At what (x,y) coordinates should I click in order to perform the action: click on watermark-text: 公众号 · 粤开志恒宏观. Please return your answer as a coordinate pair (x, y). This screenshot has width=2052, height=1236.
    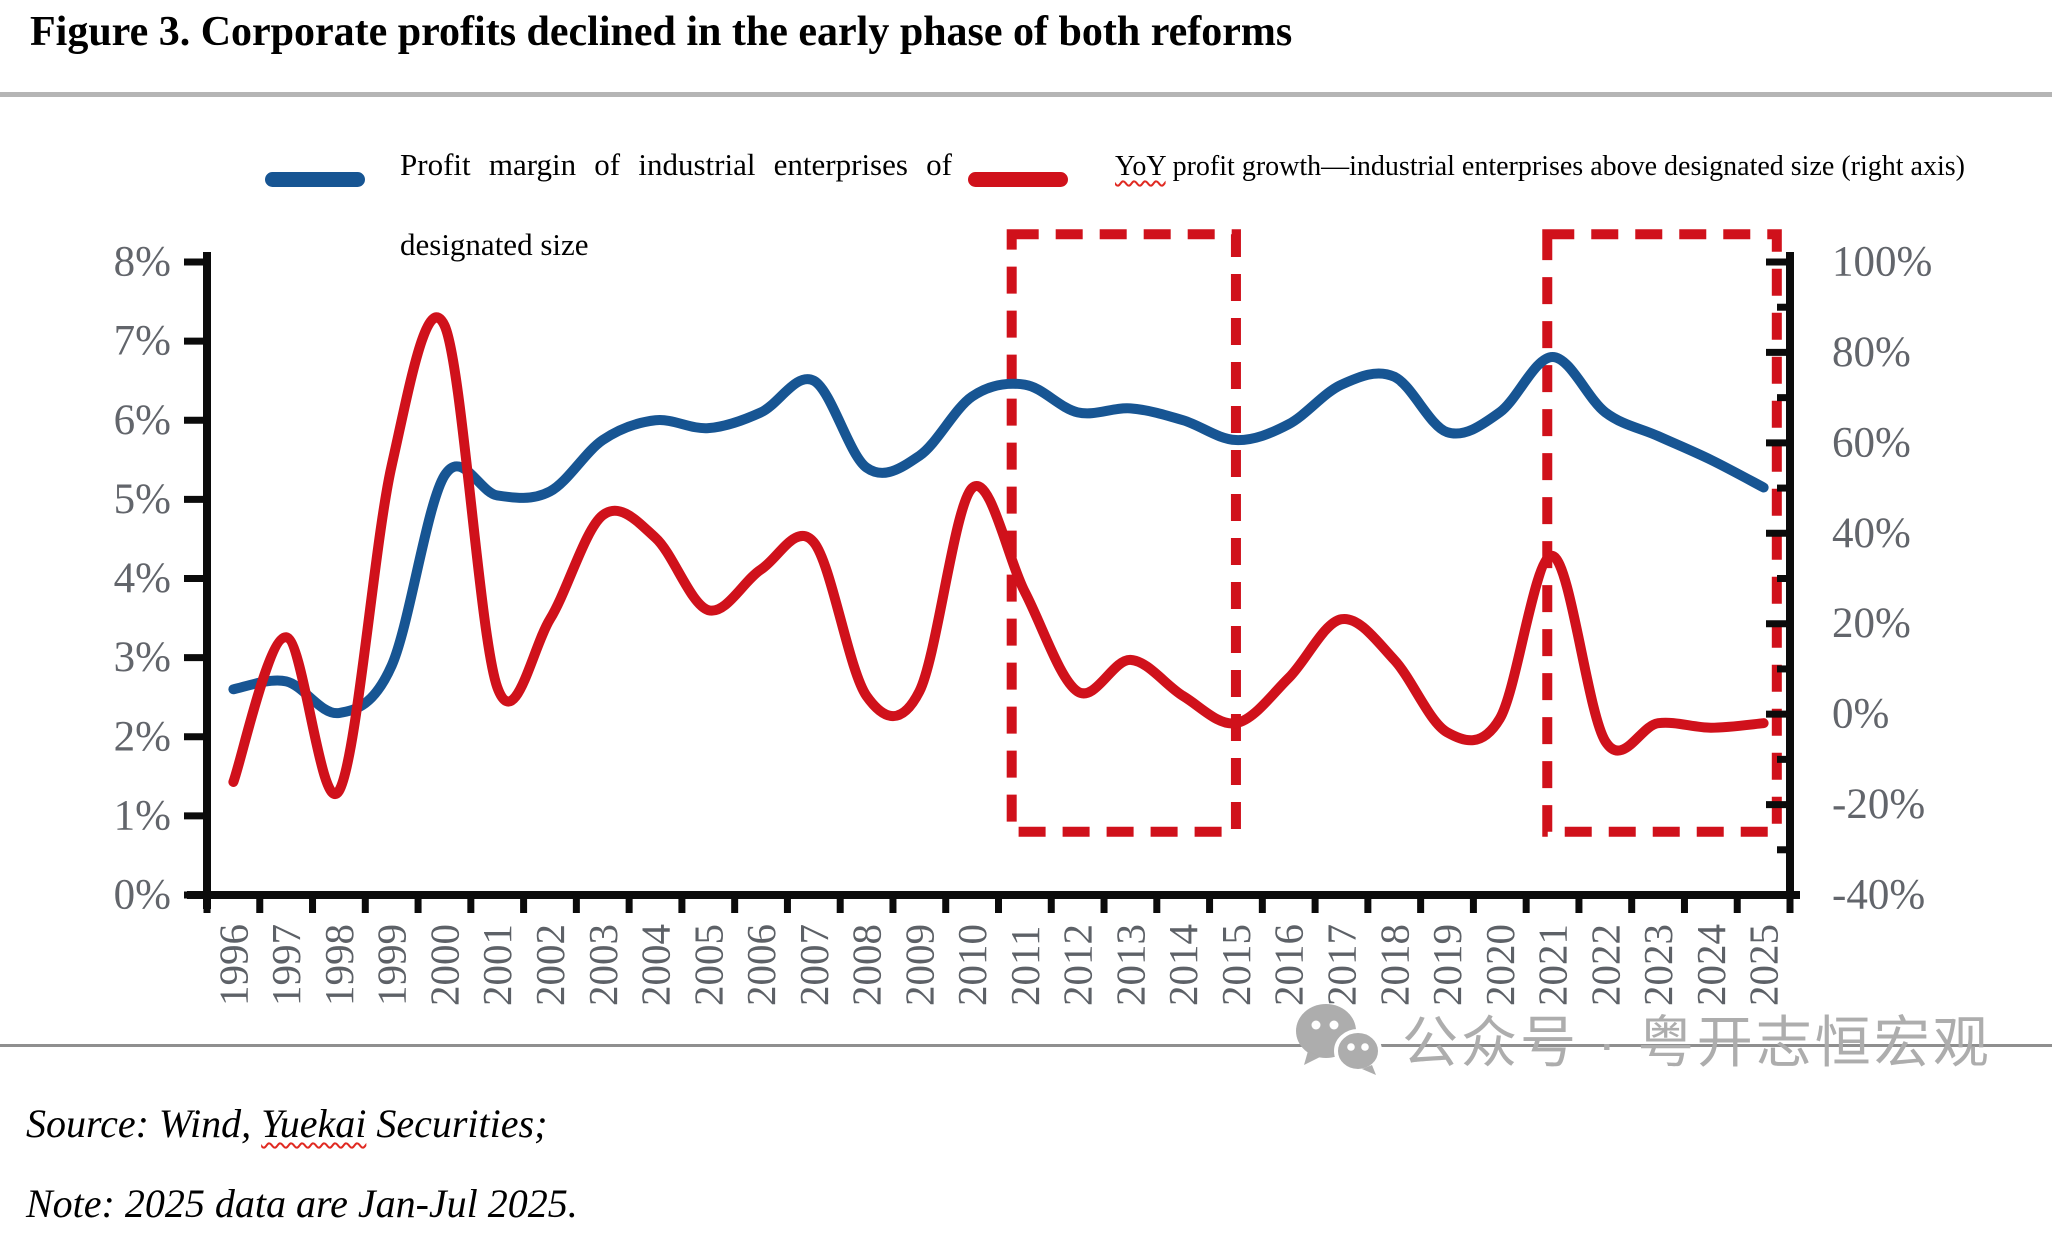
    Looking at the image, I should click on (1697, 1042).